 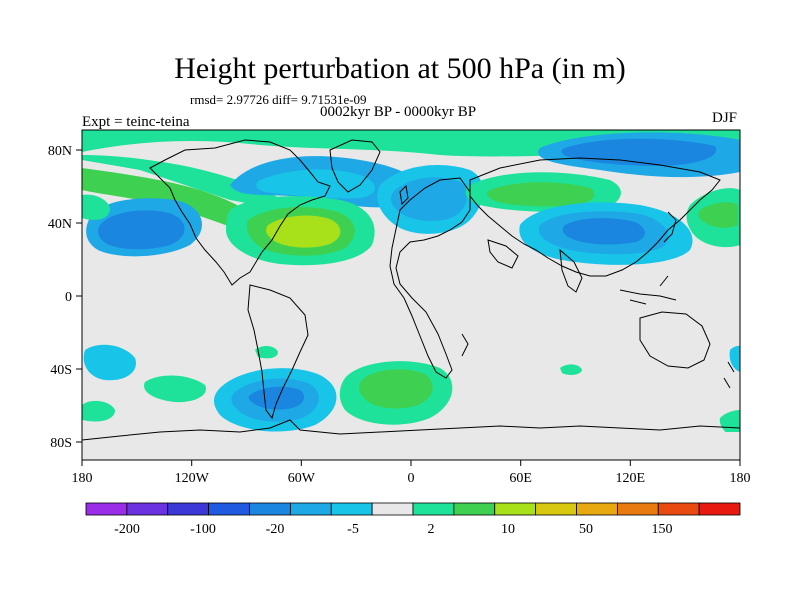 I want to click on lon-axis: 180 120W 60W 0 60E 120E 180, so click(x=411, y=473).